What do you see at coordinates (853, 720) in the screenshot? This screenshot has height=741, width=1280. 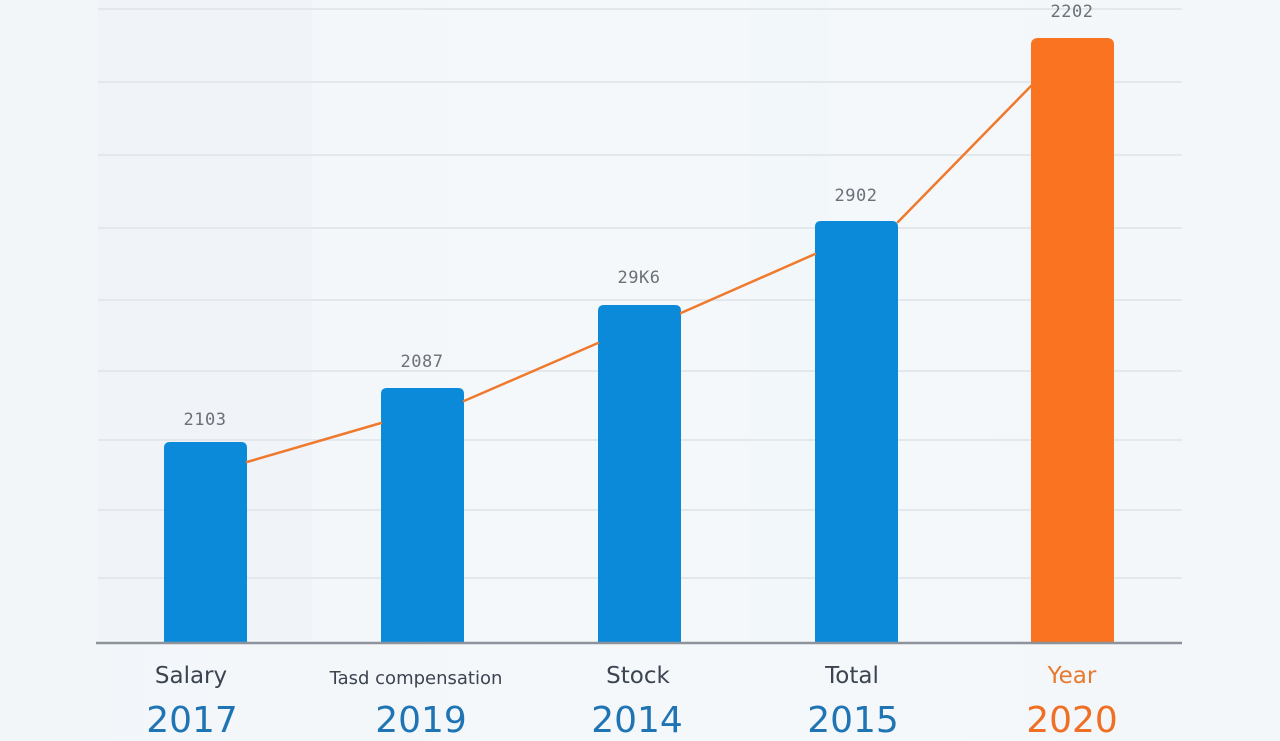 I see `year-label: 2015` at bounding box center [853, 720].